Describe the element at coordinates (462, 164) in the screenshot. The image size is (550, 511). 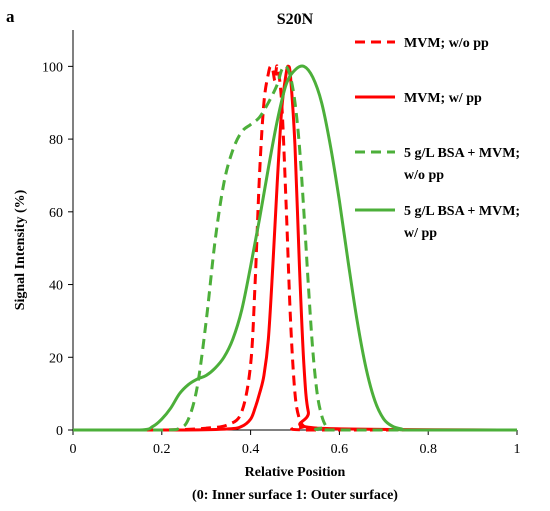
I see `legend-label-3: 5 g/L BSA + MVM; w/o pp` at that location.